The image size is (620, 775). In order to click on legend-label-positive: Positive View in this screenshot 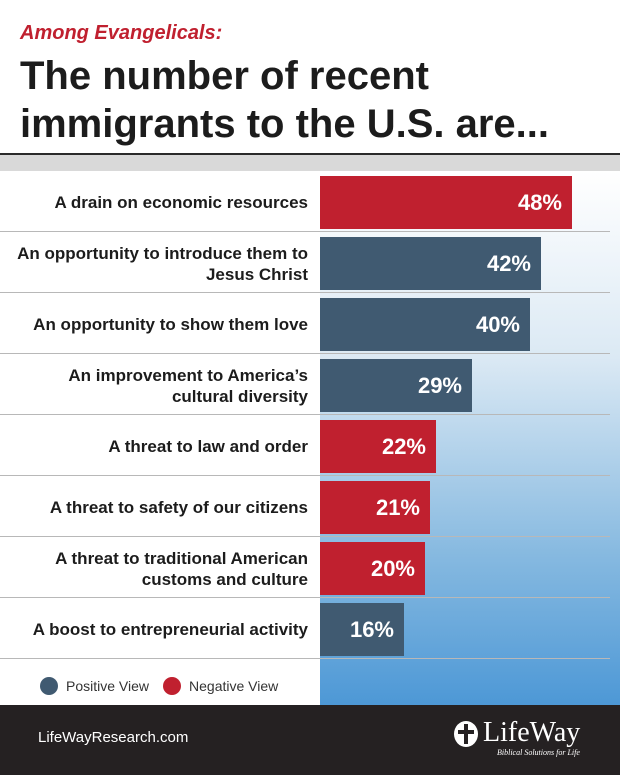, I will do `click(108, 686)`.